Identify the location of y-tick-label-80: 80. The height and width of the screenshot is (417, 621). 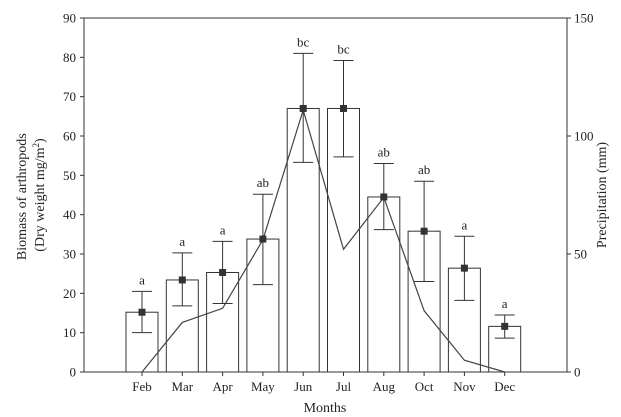
(69, 57).